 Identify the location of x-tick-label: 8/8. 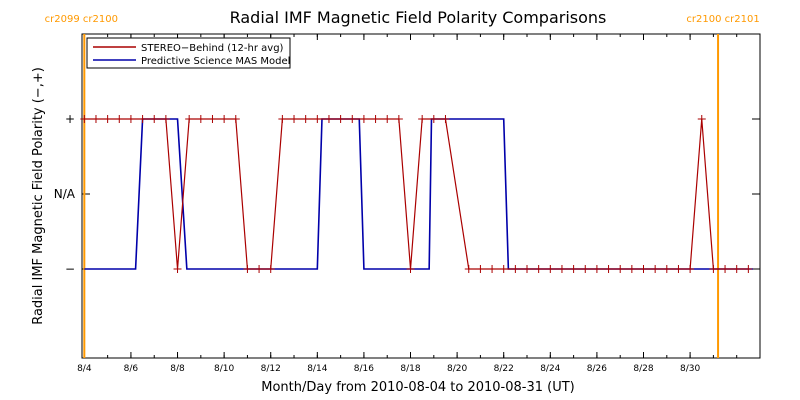
(177, 369).